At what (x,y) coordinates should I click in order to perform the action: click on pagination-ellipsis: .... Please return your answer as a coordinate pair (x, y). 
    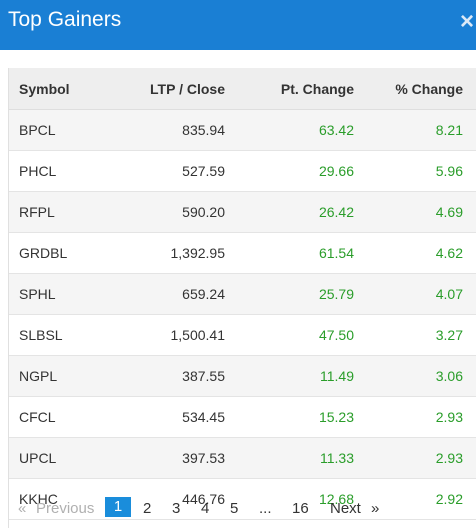
    Looking at the image, I should click on (265, 508).